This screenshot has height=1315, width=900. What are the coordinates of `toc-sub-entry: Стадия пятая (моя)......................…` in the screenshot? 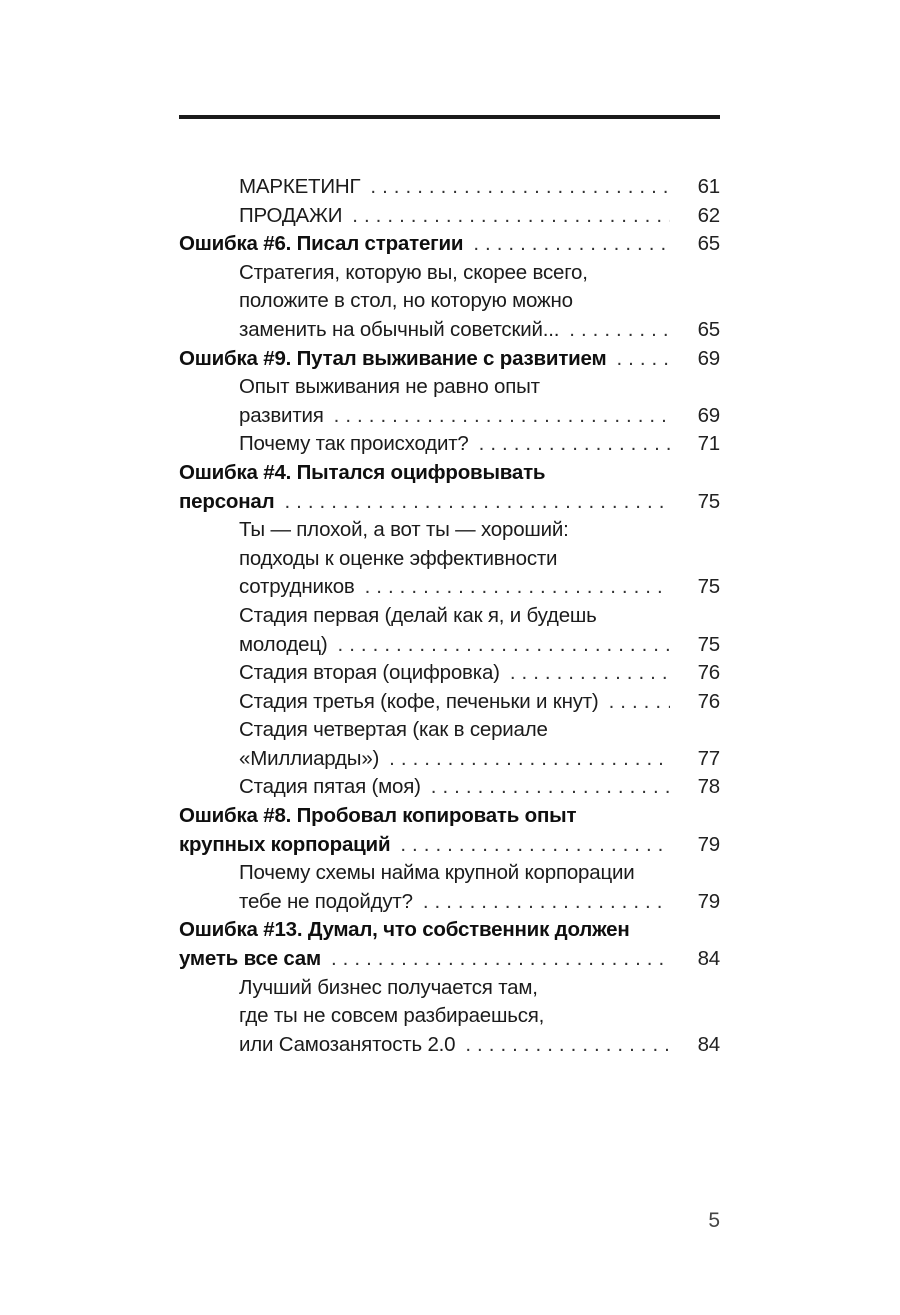 It's located at (449, 787).